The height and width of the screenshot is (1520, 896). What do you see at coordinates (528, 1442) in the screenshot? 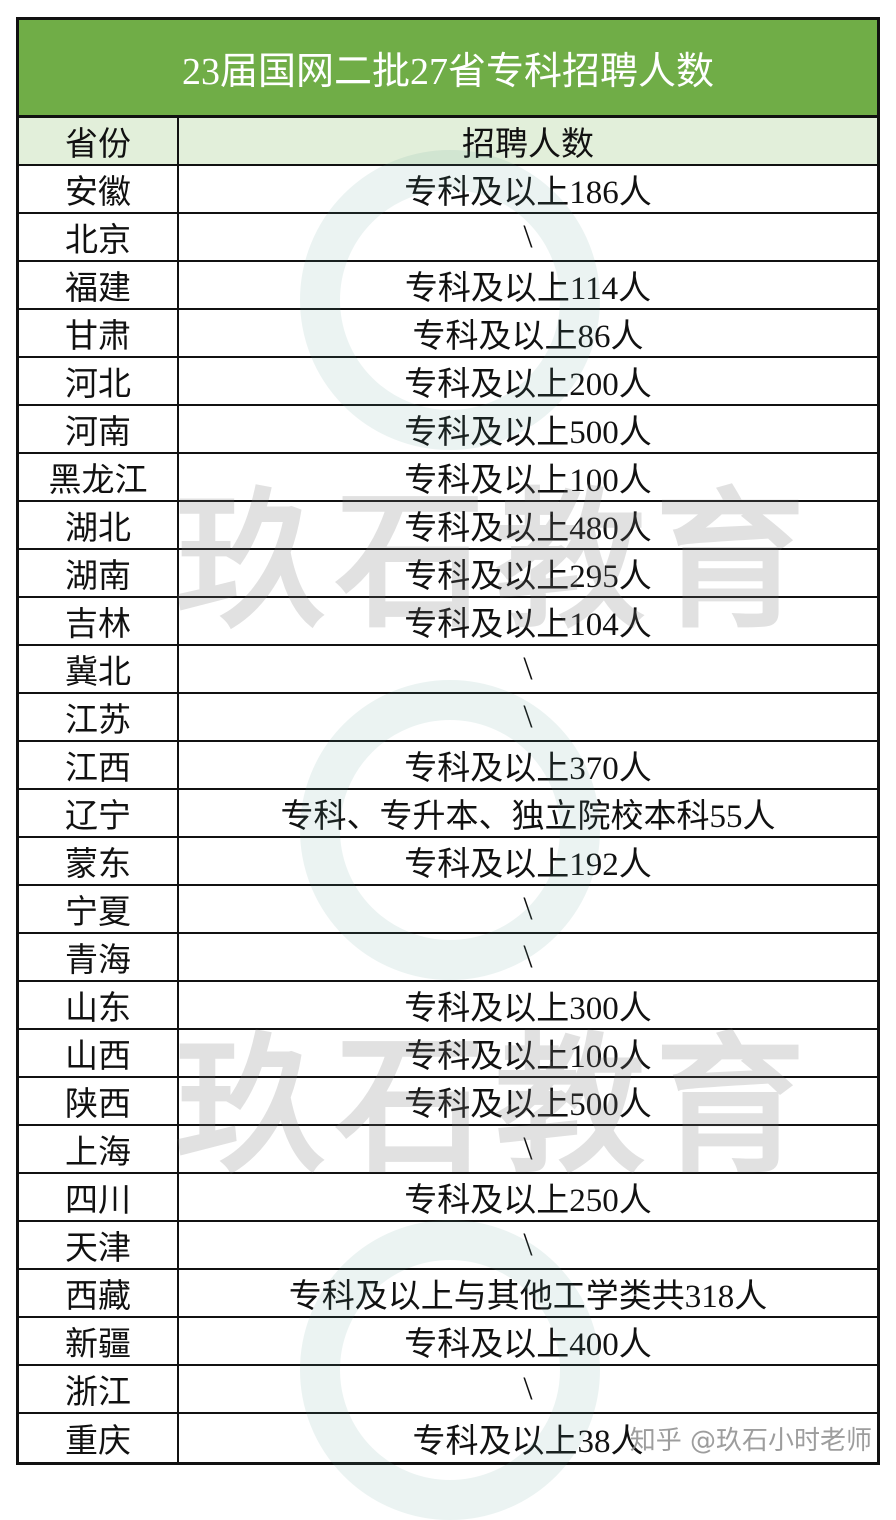
I see `count-cell: 专科及以上38人` at bounding box center [528, 1442].